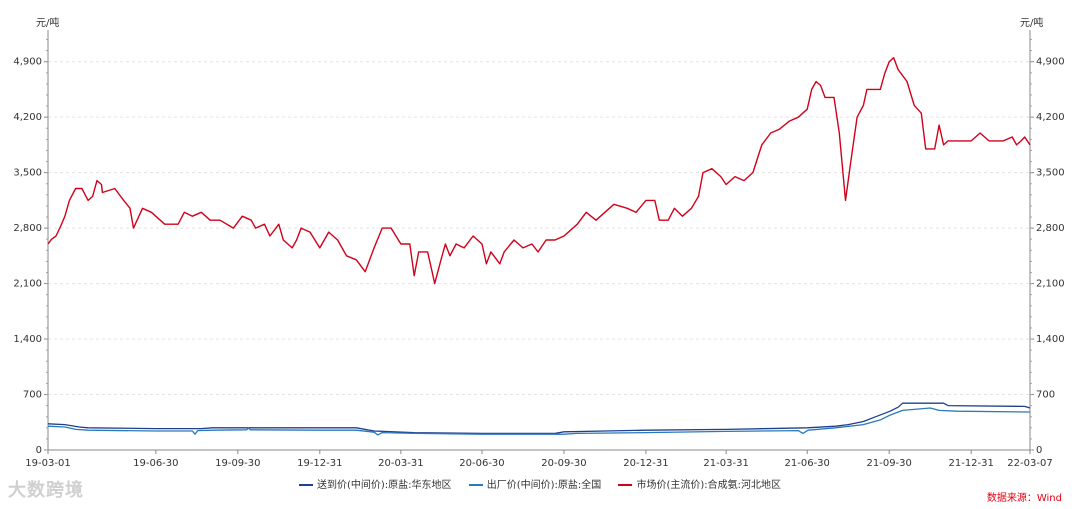 Image resolution: width=1080 pixels, height=509 pixels. I want to click on y-tick-label-left: 1,400, so click(27, 339).